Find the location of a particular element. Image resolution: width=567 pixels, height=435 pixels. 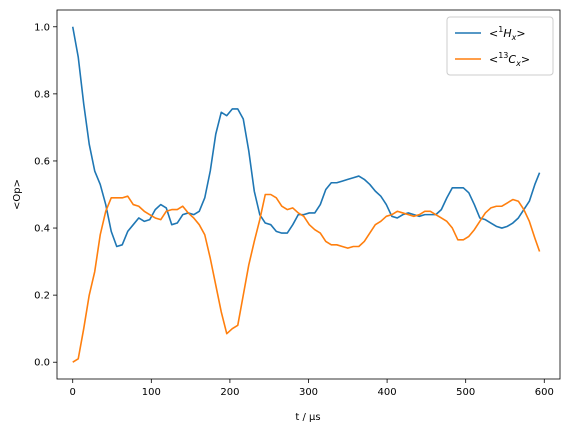

x-tick-label: 400 is located at coordinates (387, 392).